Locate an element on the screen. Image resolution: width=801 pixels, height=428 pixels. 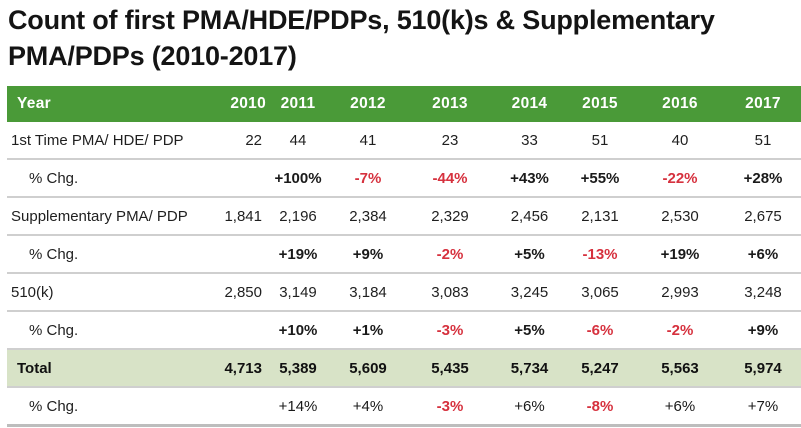
value-cell: 2,384 is located at coordinates (368, 216).